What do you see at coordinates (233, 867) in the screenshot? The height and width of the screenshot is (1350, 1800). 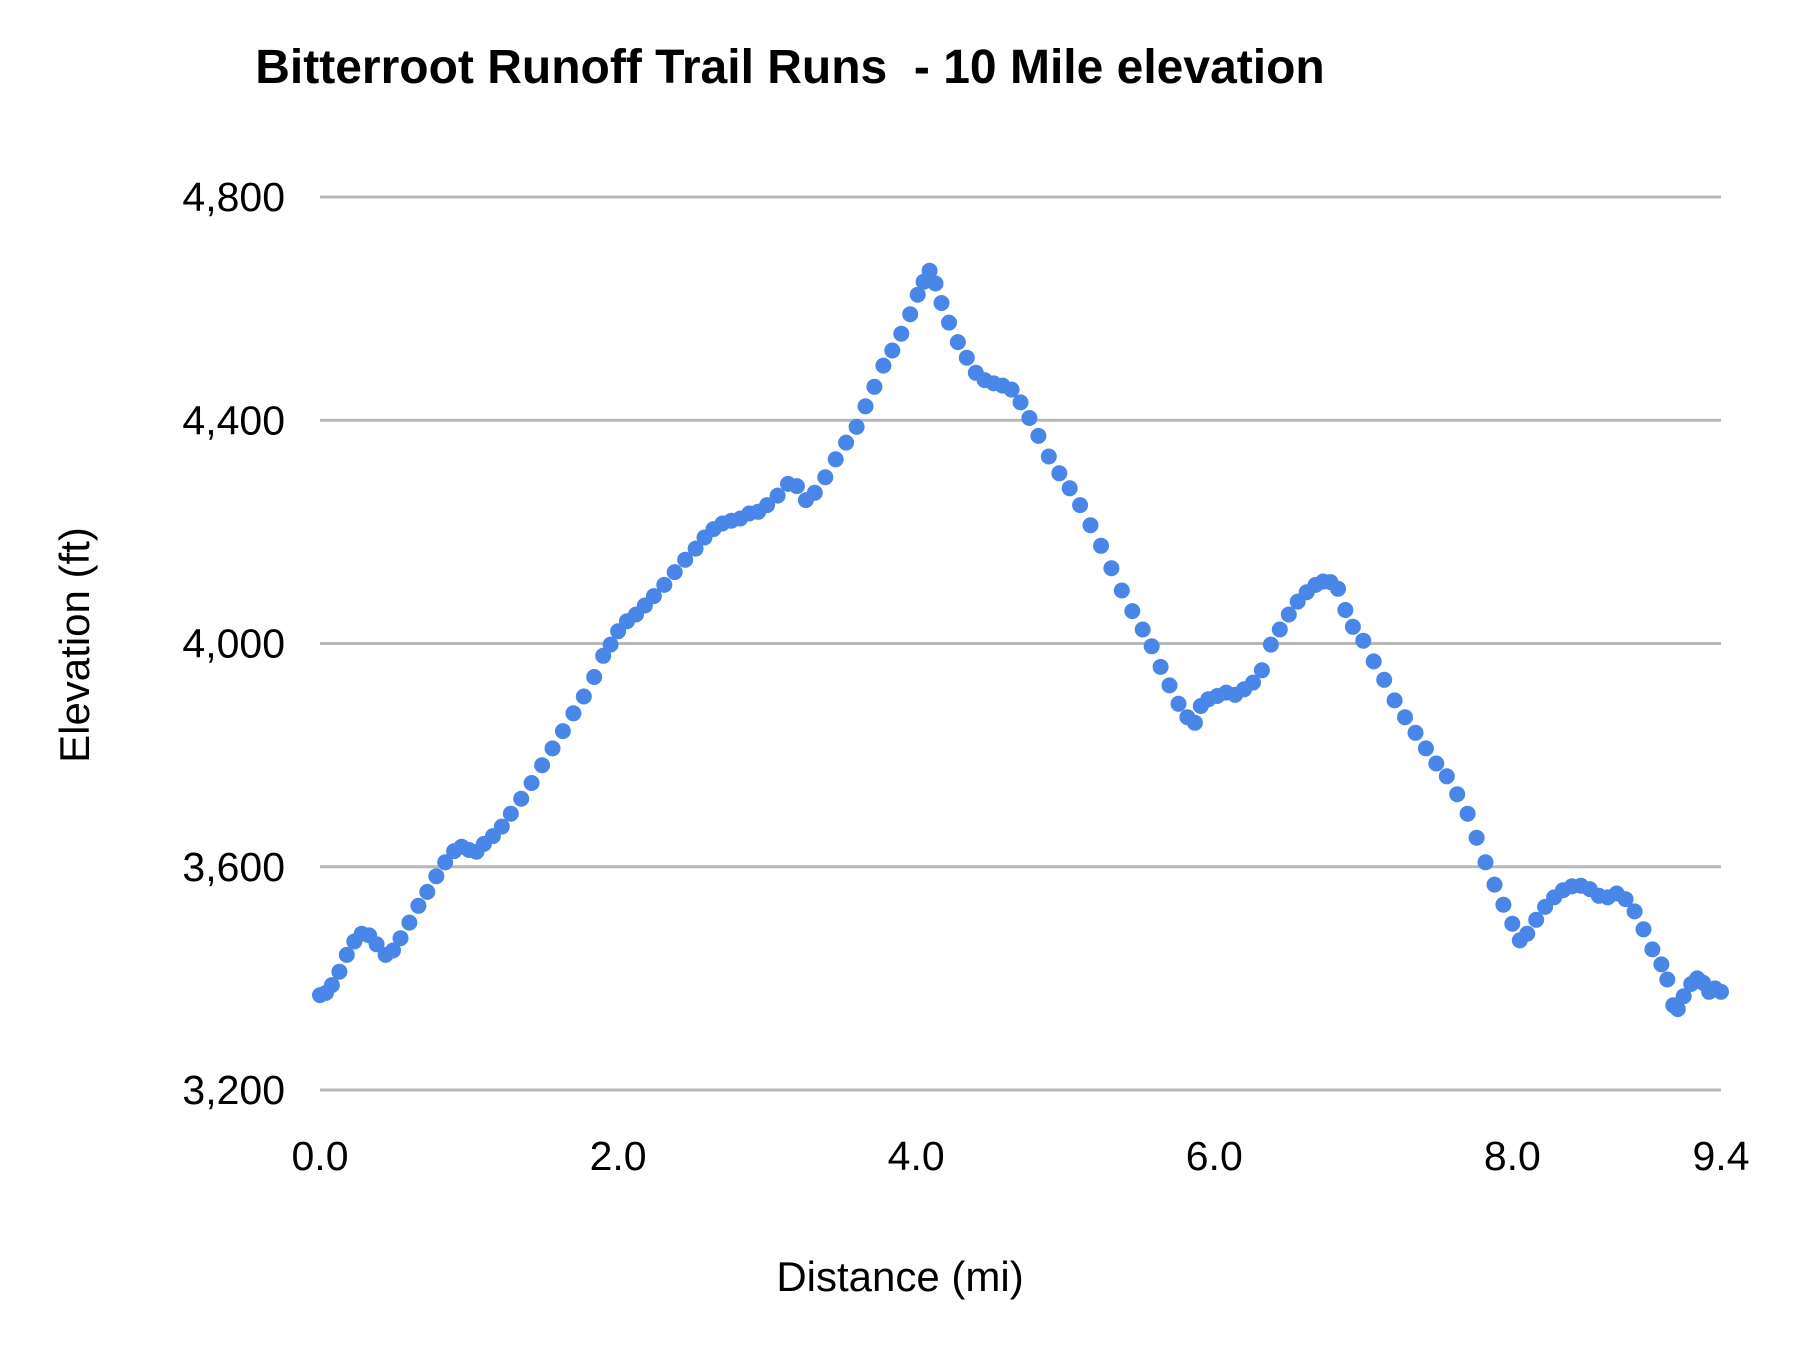 I see `y-tick-label: 3,600` at bounding box center [233, 867].